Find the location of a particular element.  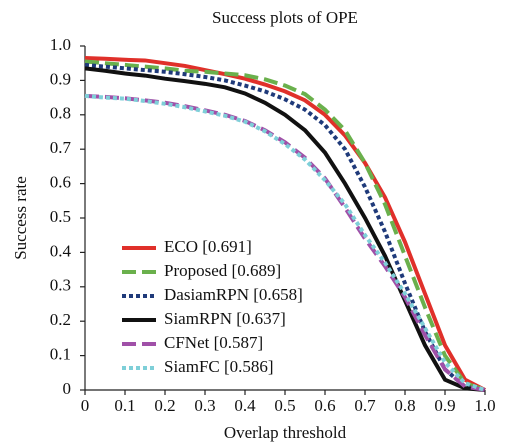

y-tick-label: 0.1 is located at coordinates (60, 354).